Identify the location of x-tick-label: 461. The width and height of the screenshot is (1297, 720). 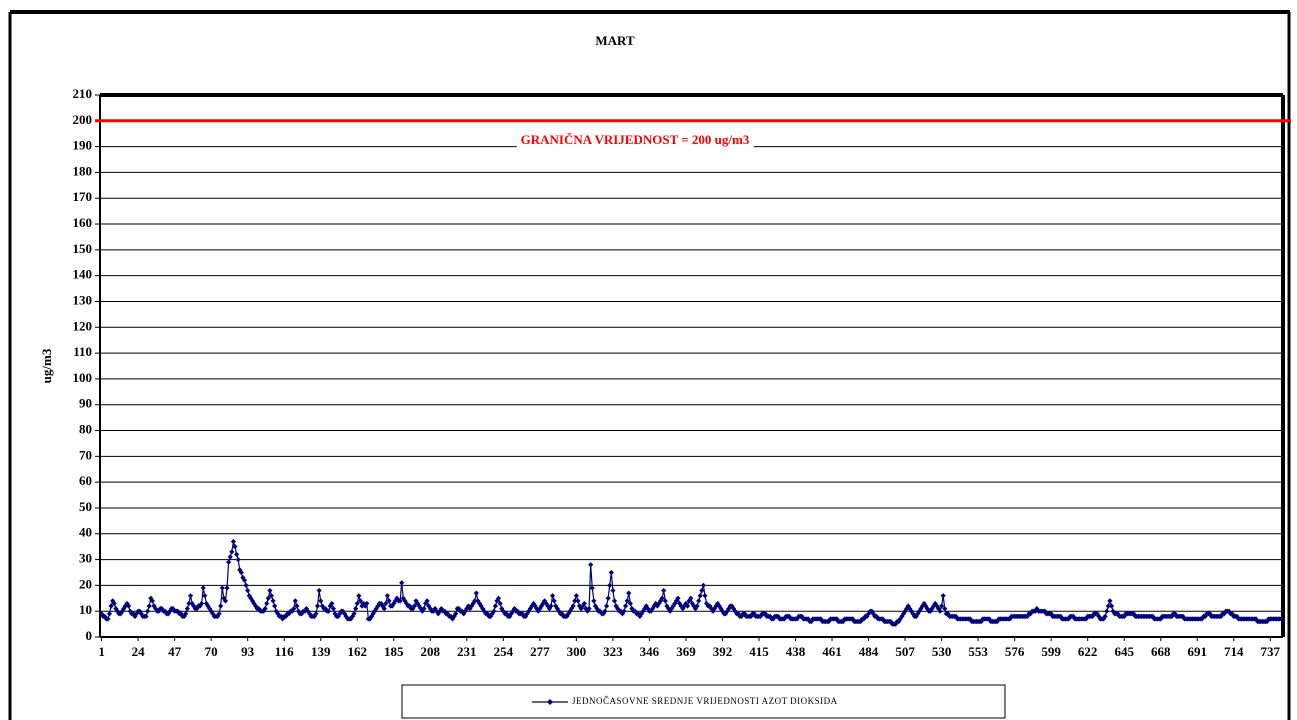
(832, 651).